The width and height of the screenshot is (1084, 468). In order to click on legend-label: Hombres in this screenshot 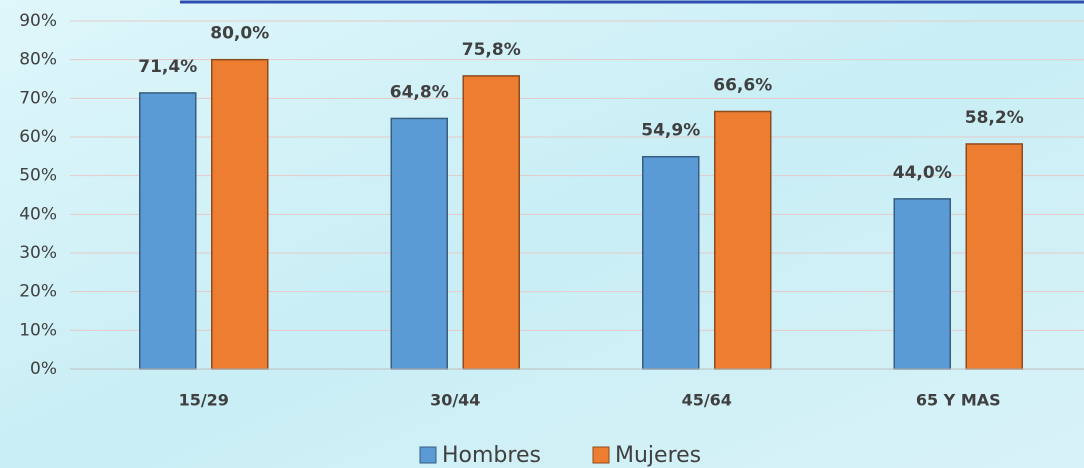, I will do `click(491, 455)`.